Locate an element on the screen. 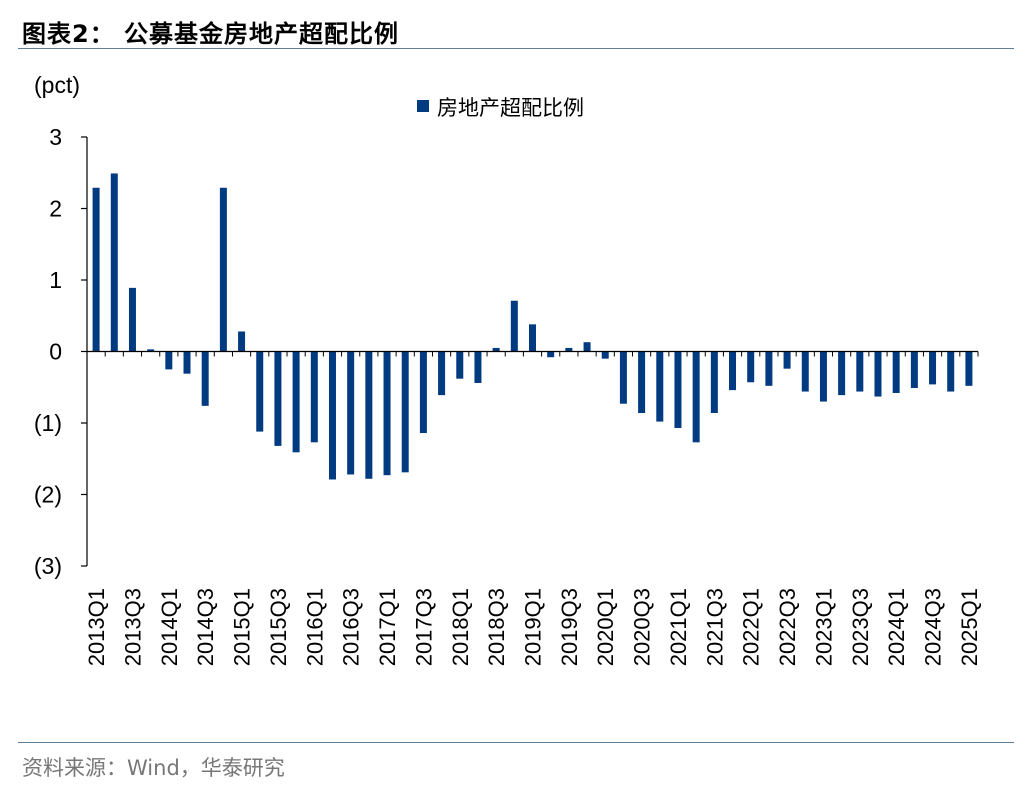  bar-2024Q1 is located at coordinates (896, 372).